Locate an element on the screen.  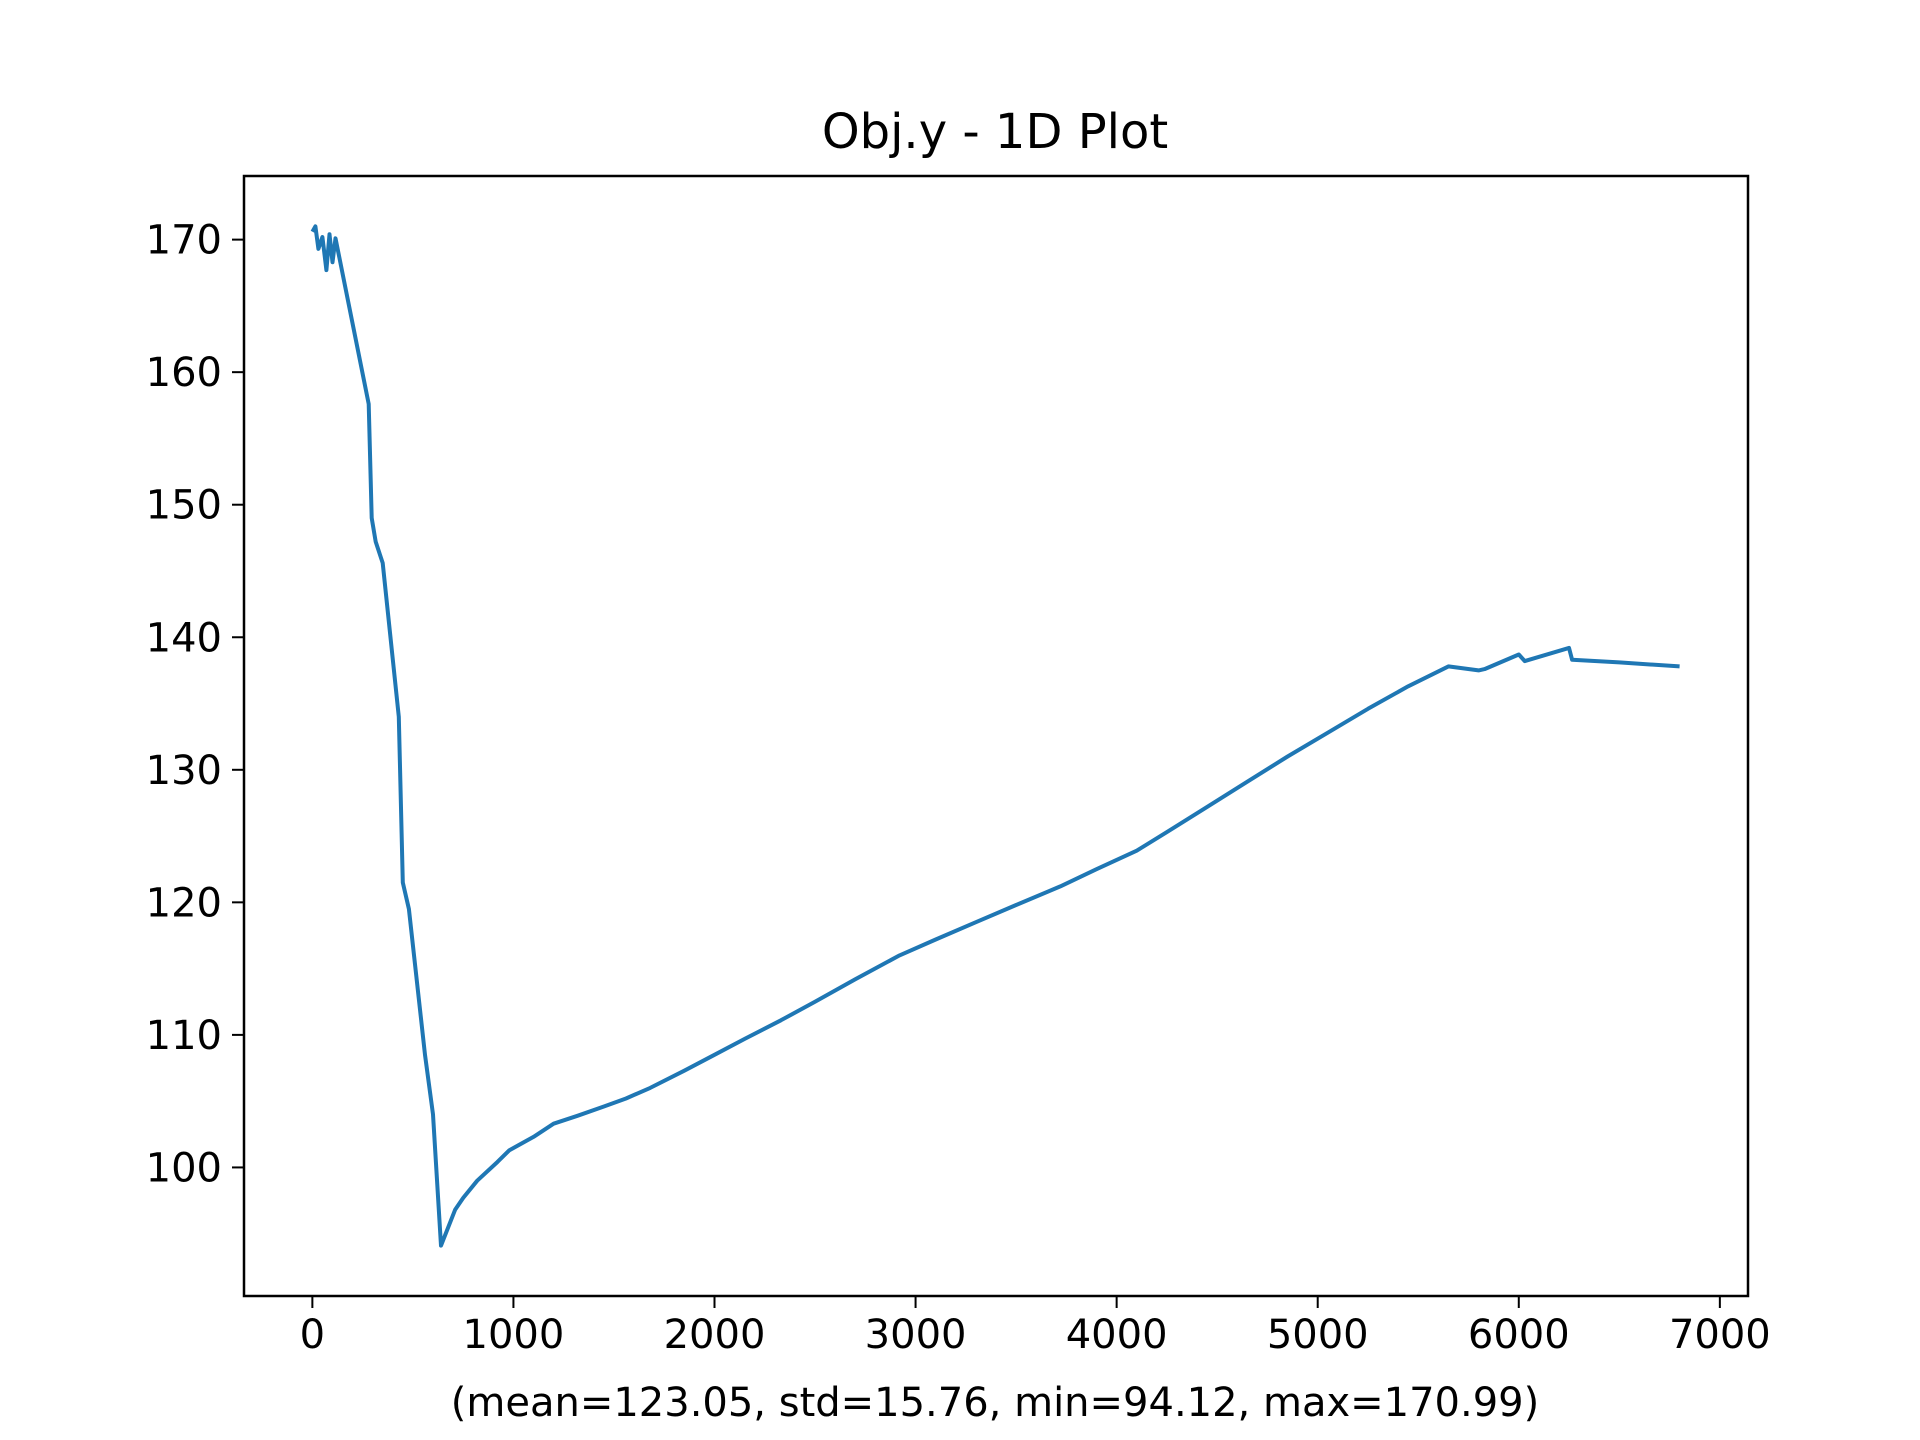
x-tick-label: 1000 is located at coordinates (514, 1335).